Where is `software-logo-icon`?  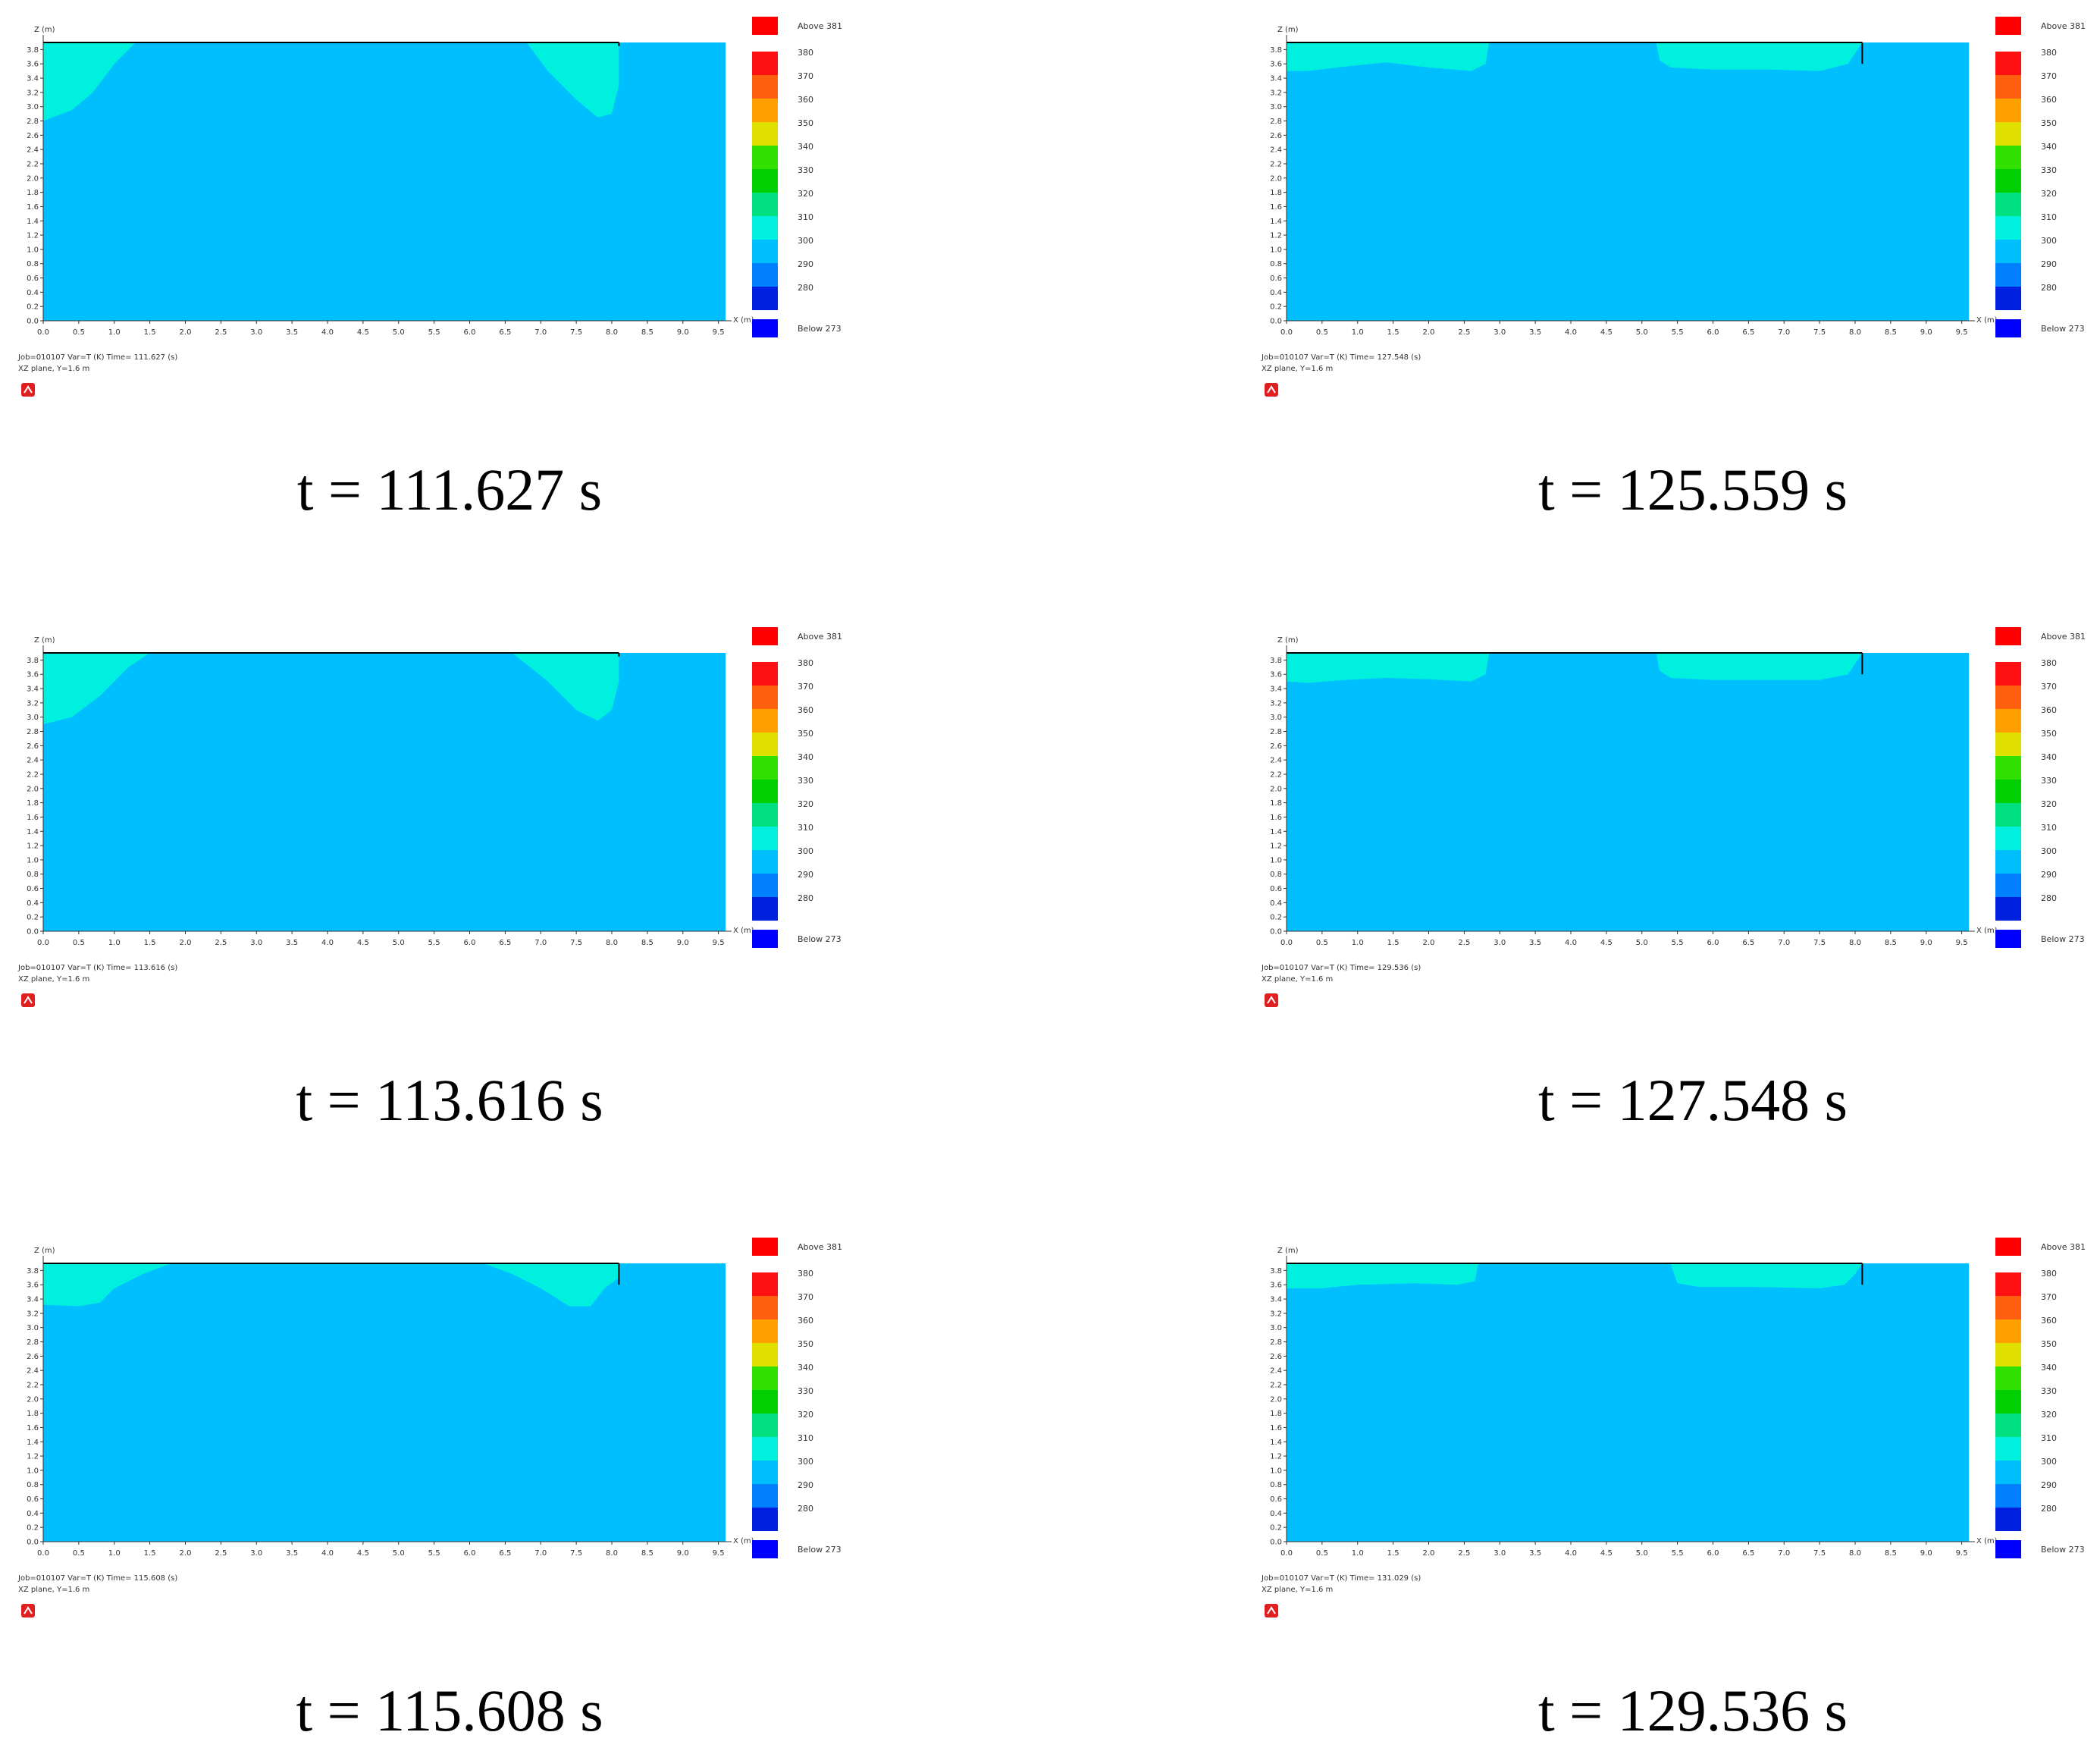
software-logo-icon is located at coordinates (1271, 1611).